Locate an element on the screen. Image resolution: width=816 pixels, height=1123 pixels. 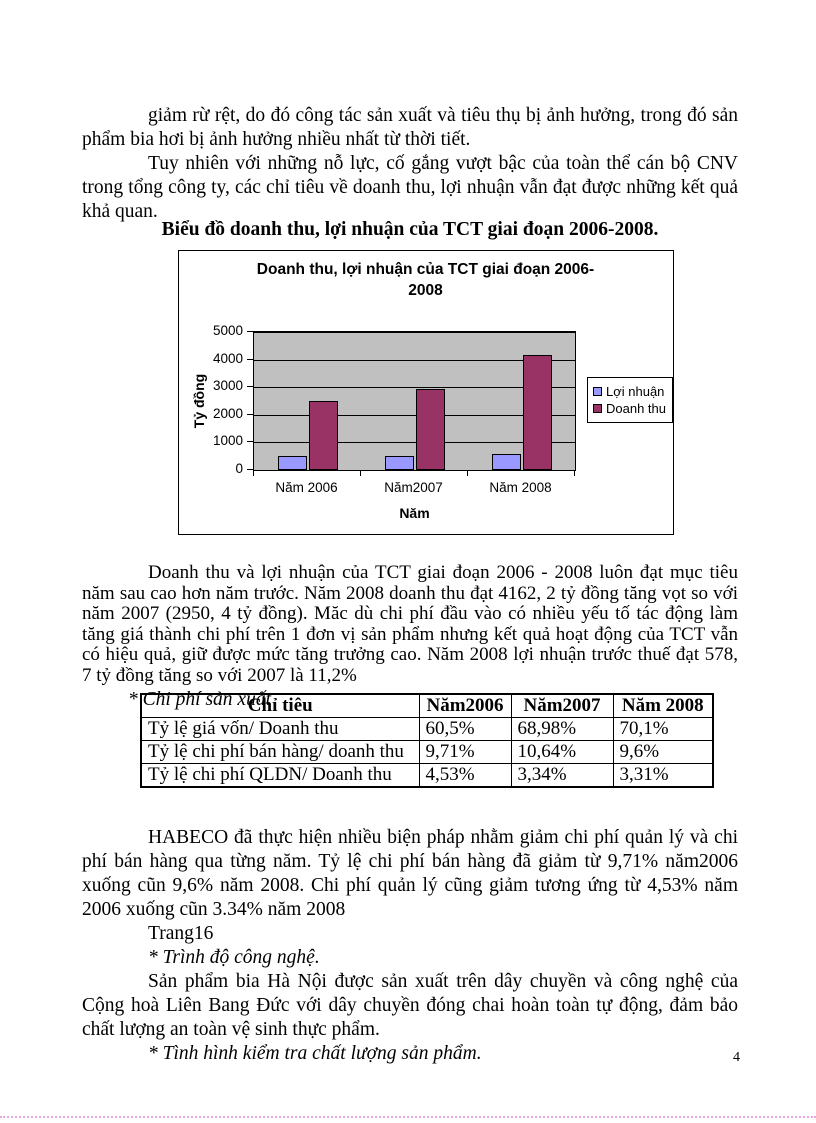
y-tick-mark-2000 is located at coordinates (250, 414).